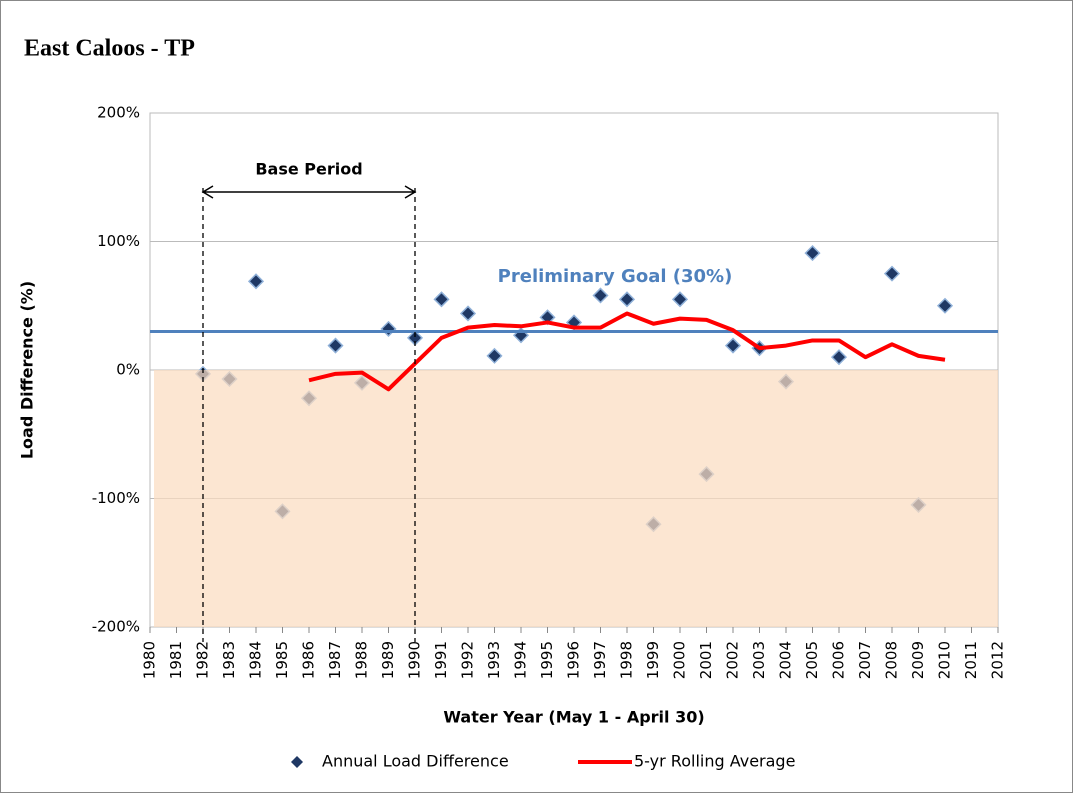 Image resolution: width=1073 pixels, height=793 pixels. I want to click on base-arrow, so click(309, 192).